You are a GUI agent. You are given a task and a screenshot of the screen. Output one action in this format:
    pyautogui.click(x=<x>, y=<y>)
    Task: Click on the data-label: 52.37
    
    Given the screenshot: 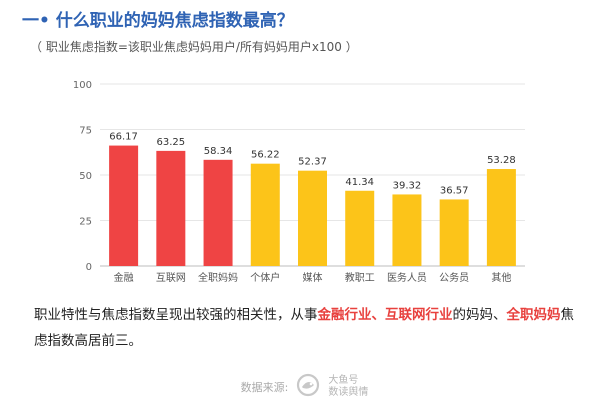 What is the action you would take?
    pyautogui.click(x=312, y=162)
    